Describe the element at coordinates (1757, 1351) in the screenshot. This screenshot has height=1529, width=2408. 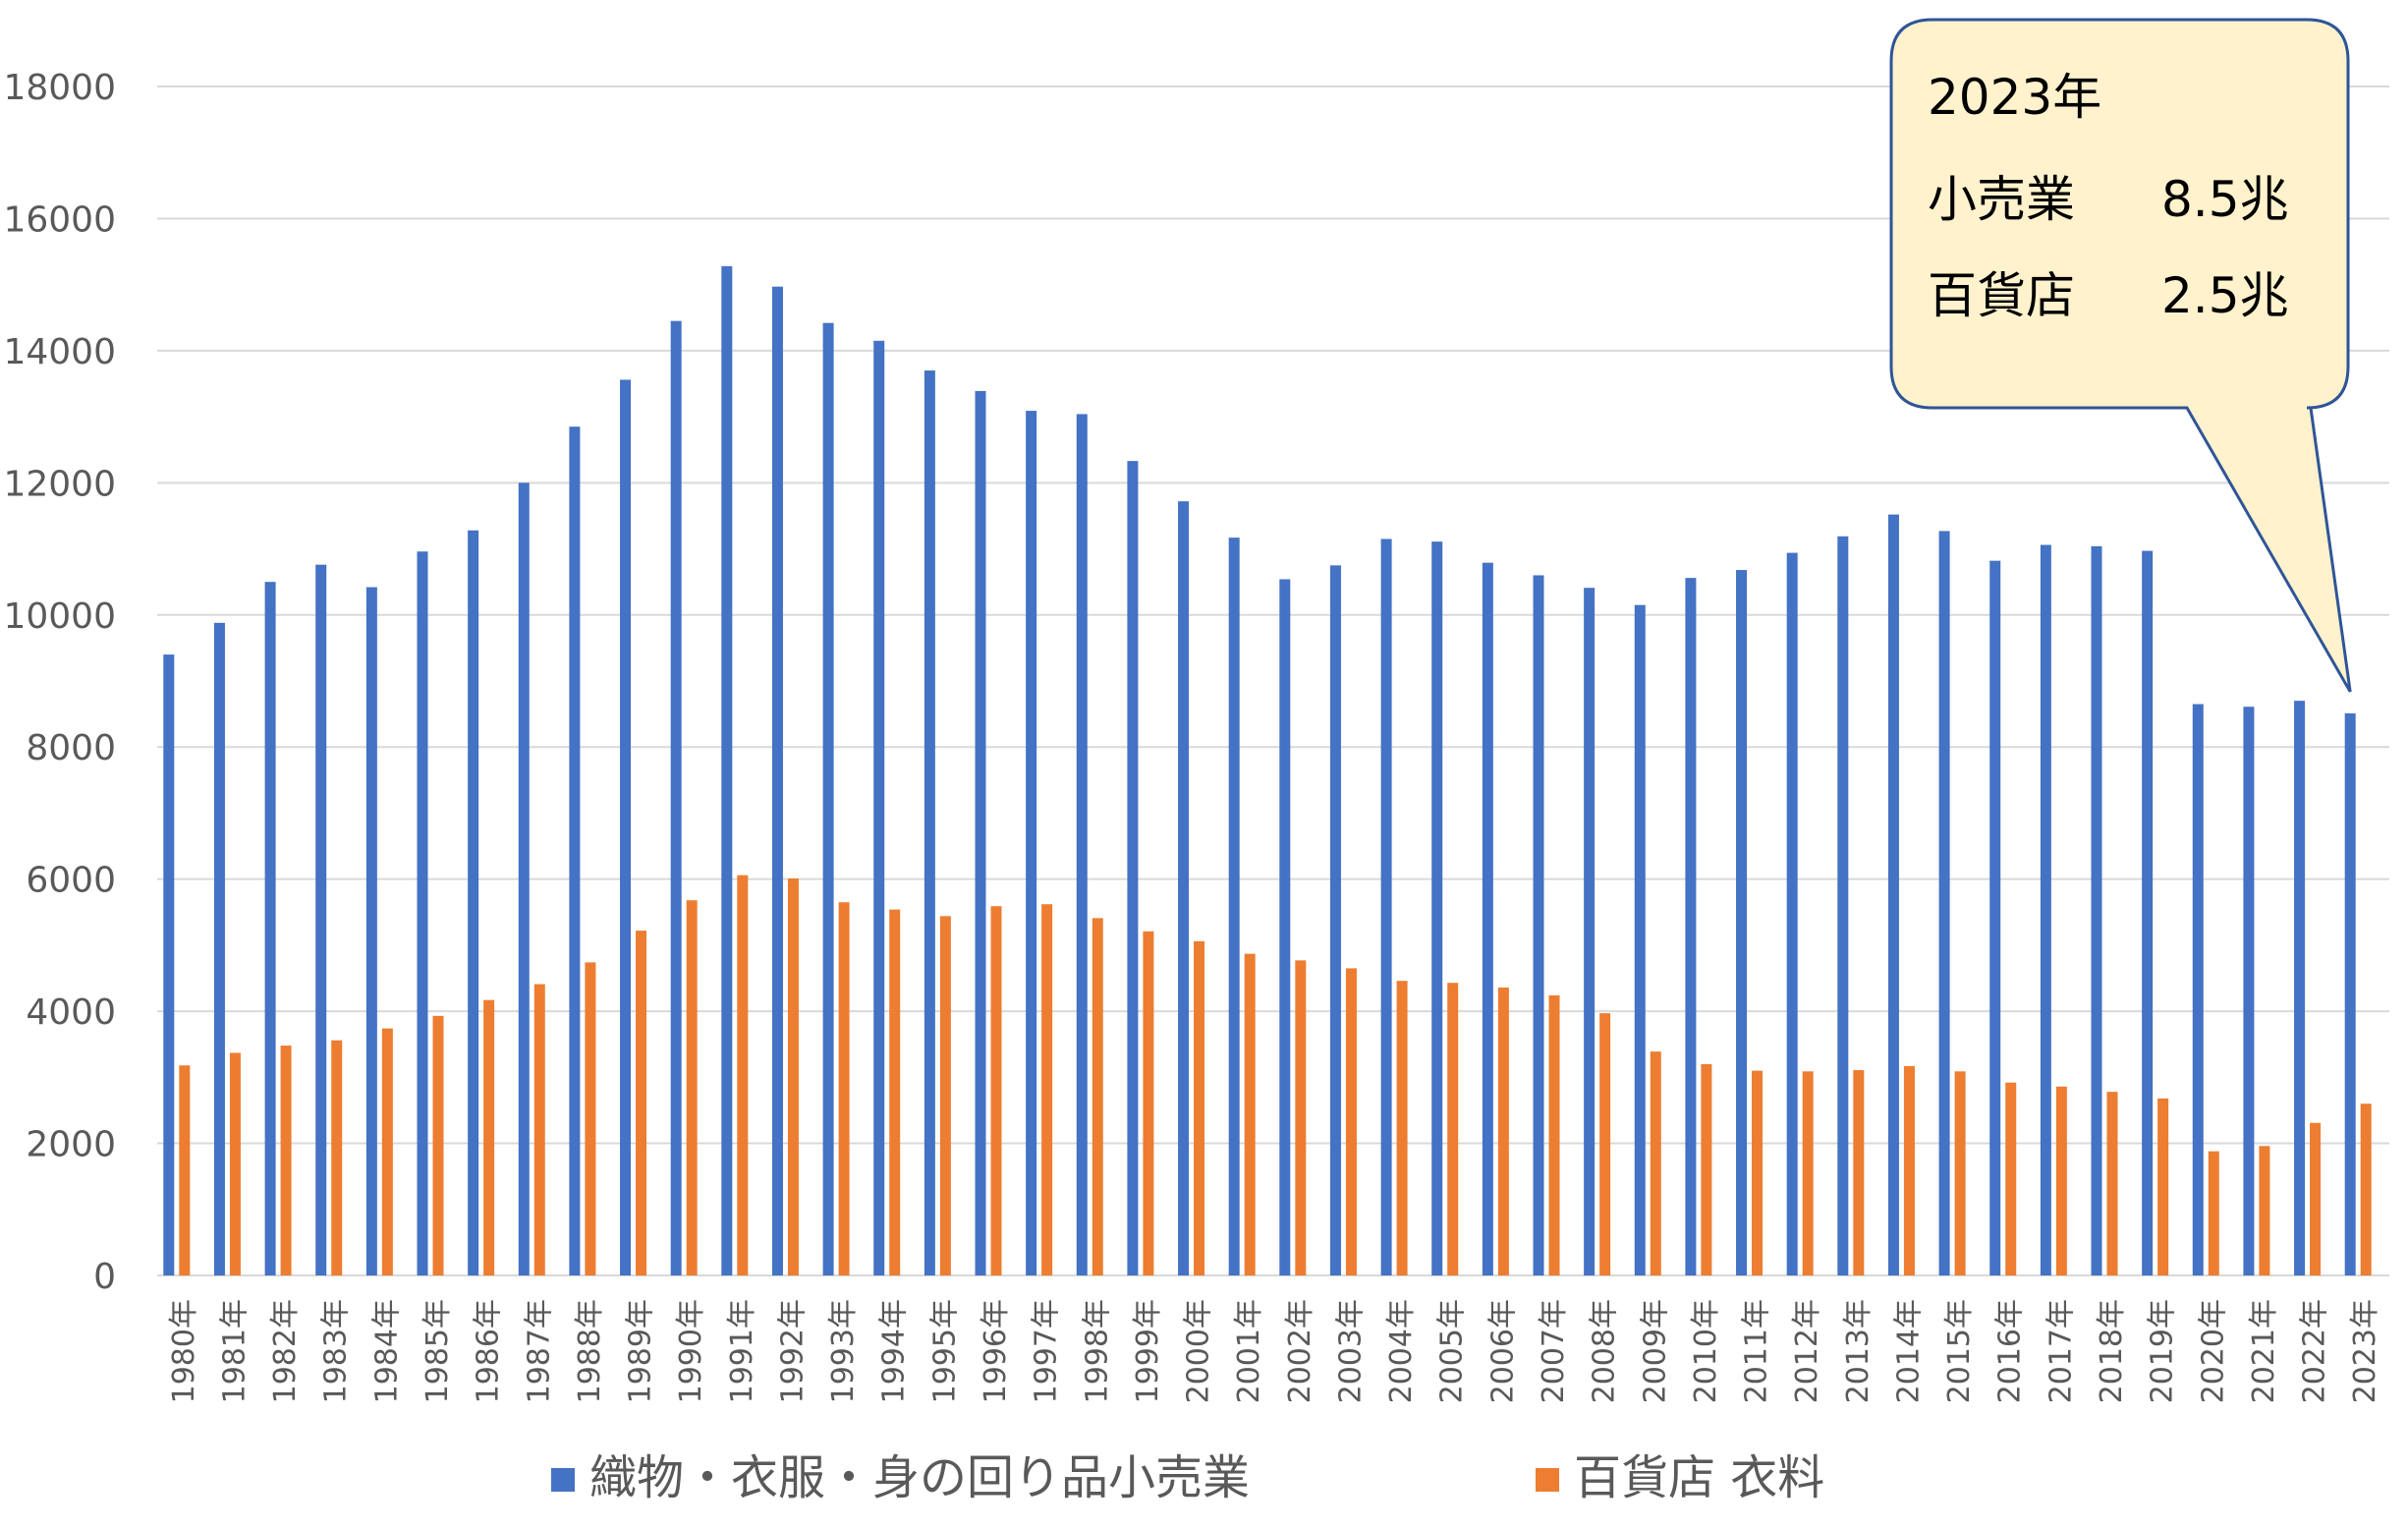
I see `x-tick-label: 2011年` at that location.